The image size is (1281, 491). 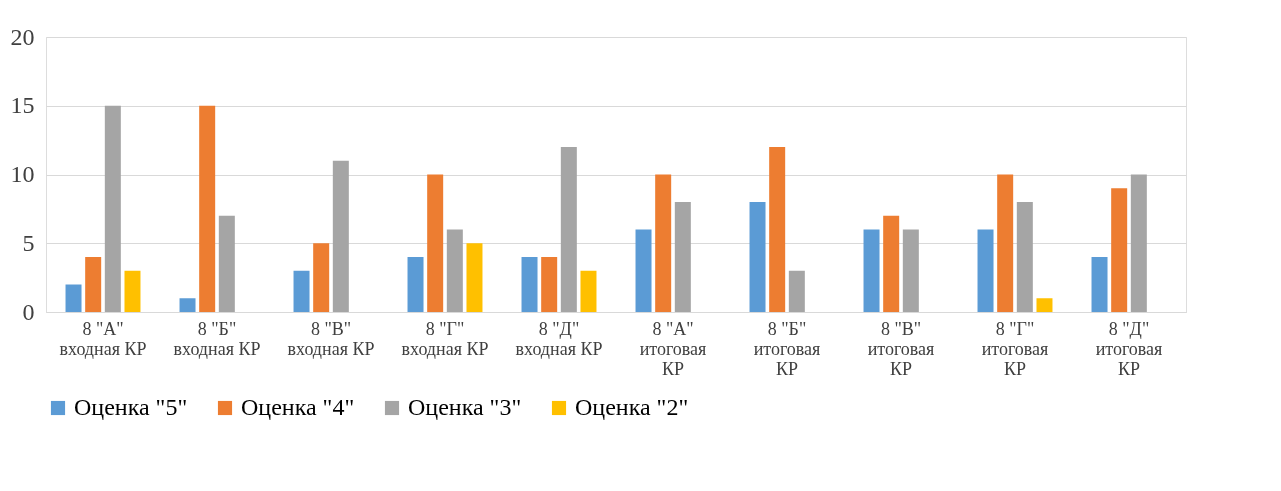 What do you see at coordinates (465, 407) in the screenshot?
I see `legend-label: Оценка "3"` at bounding box center [465, 407].